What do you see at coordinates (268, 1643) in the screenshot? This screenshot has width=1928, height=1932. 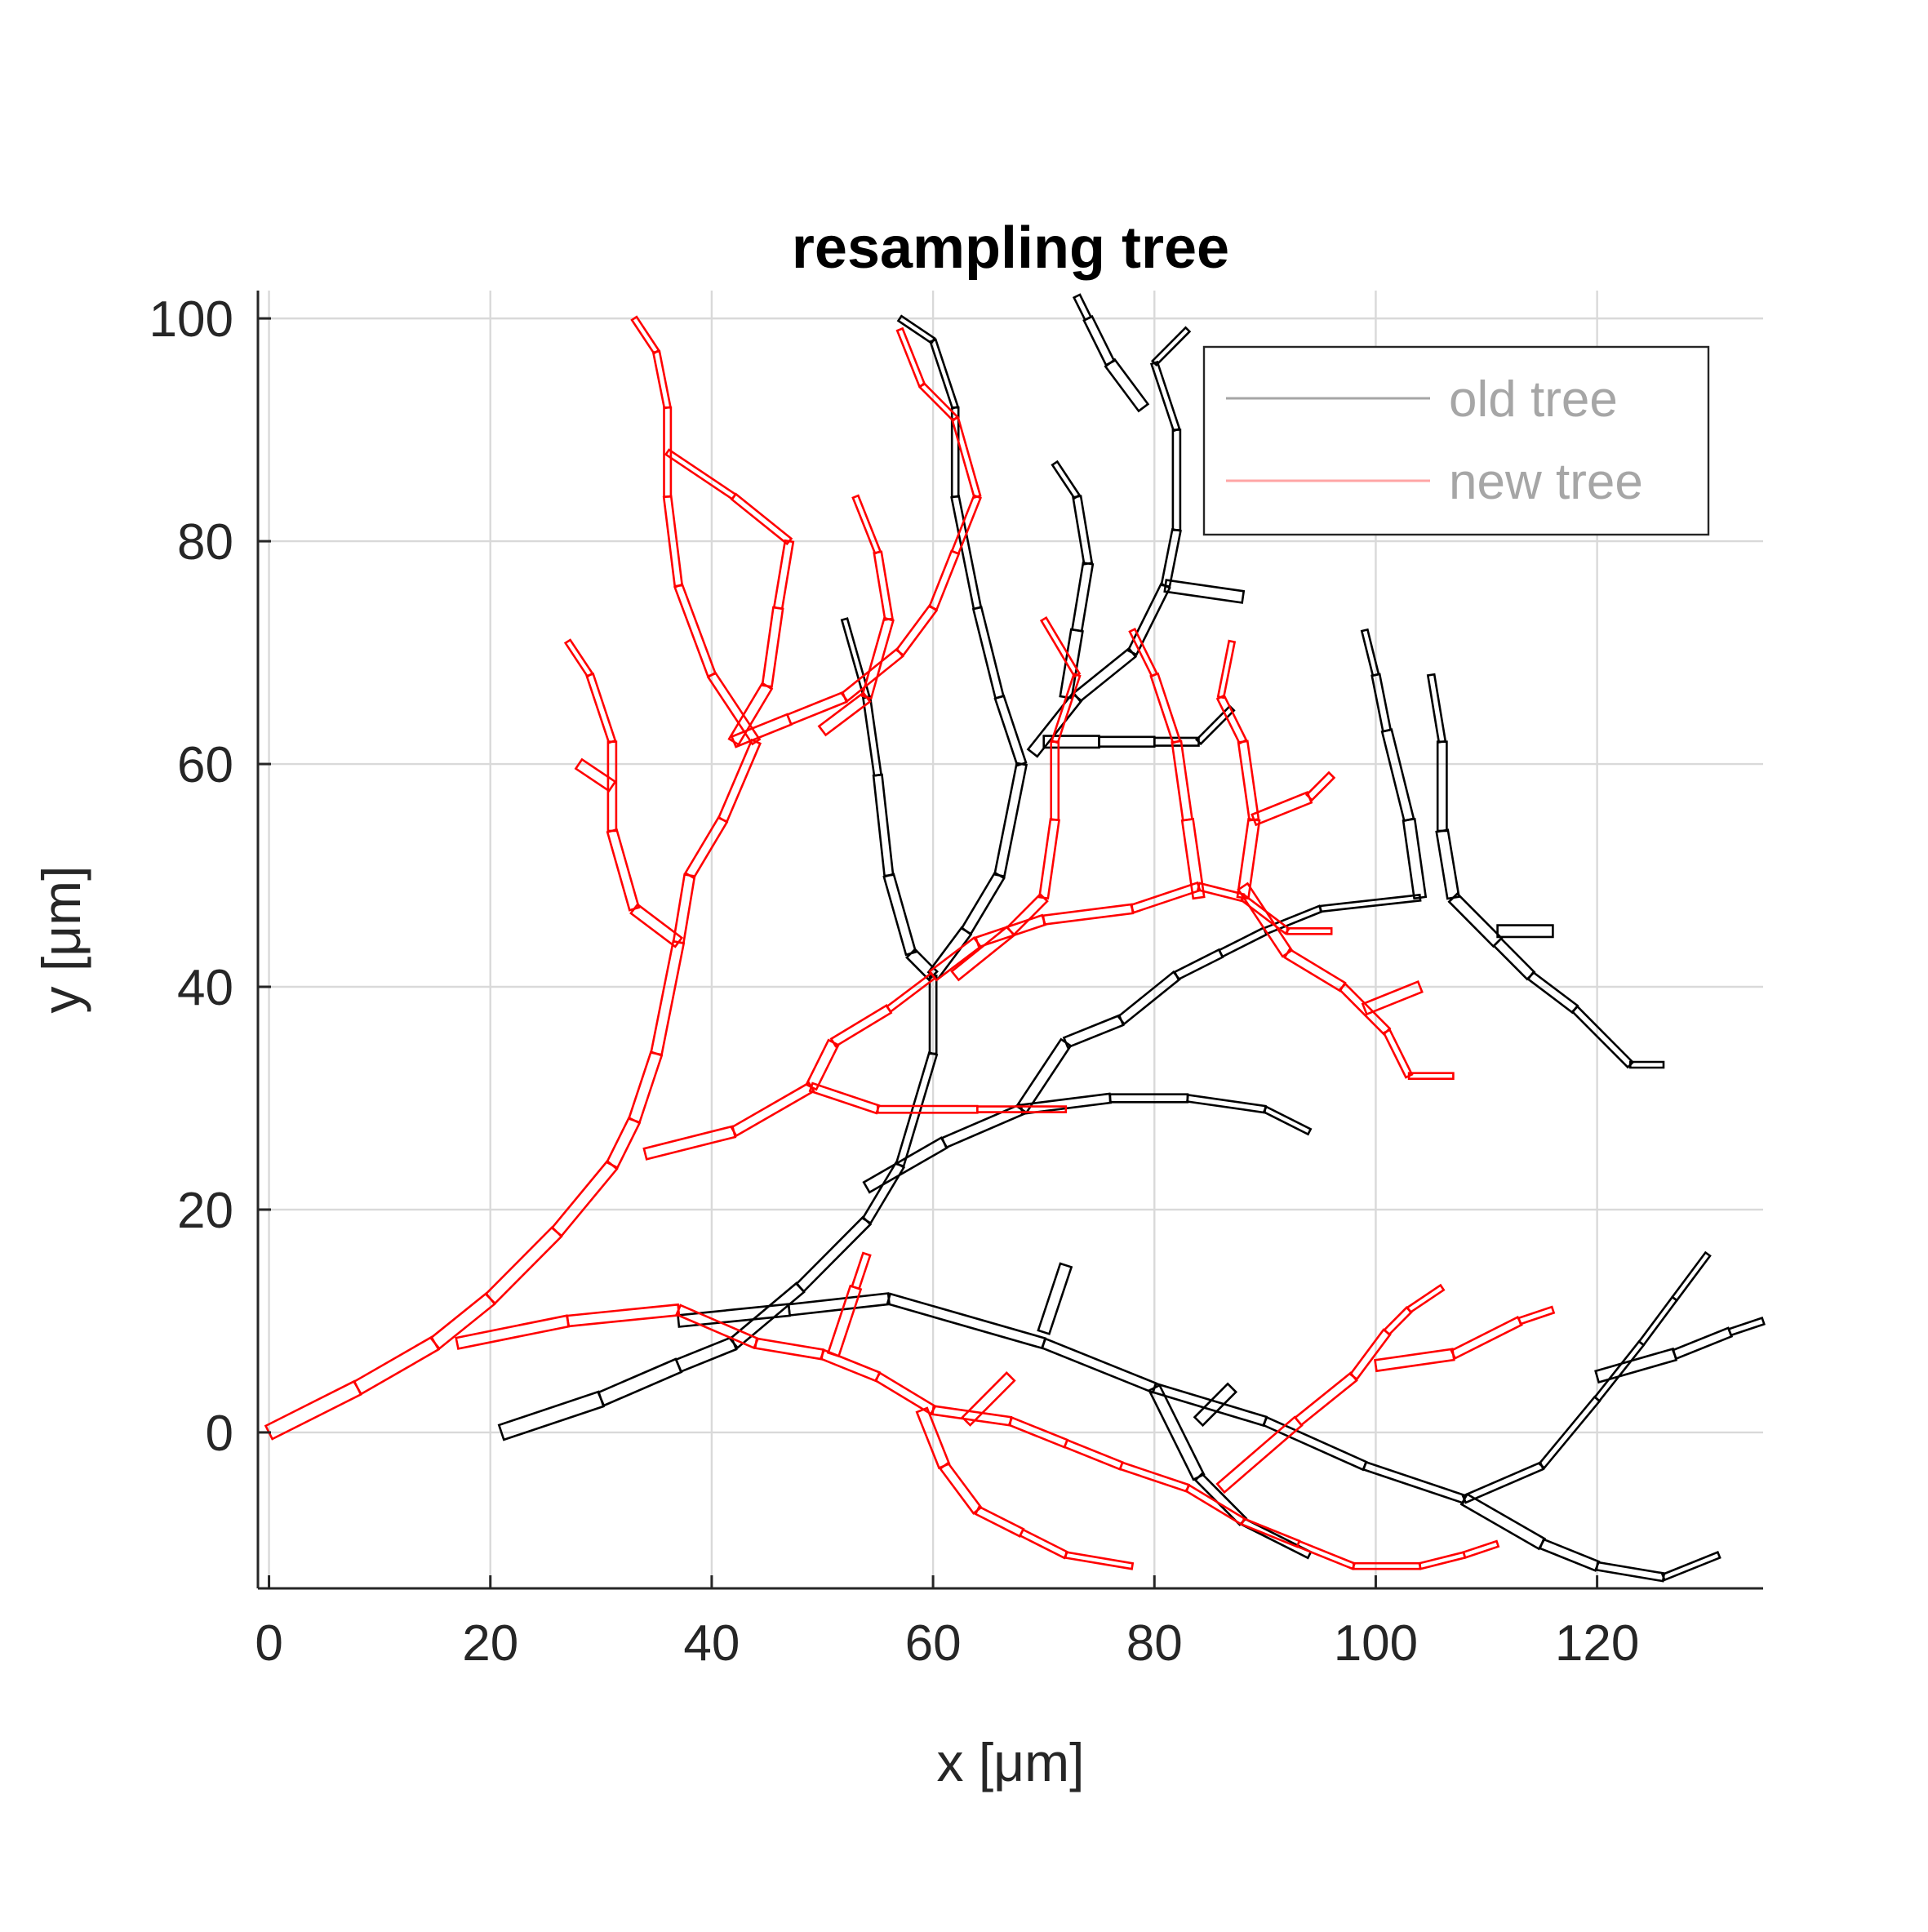 I see `x-tick-label: 0` at bounding box center [268, 1643].